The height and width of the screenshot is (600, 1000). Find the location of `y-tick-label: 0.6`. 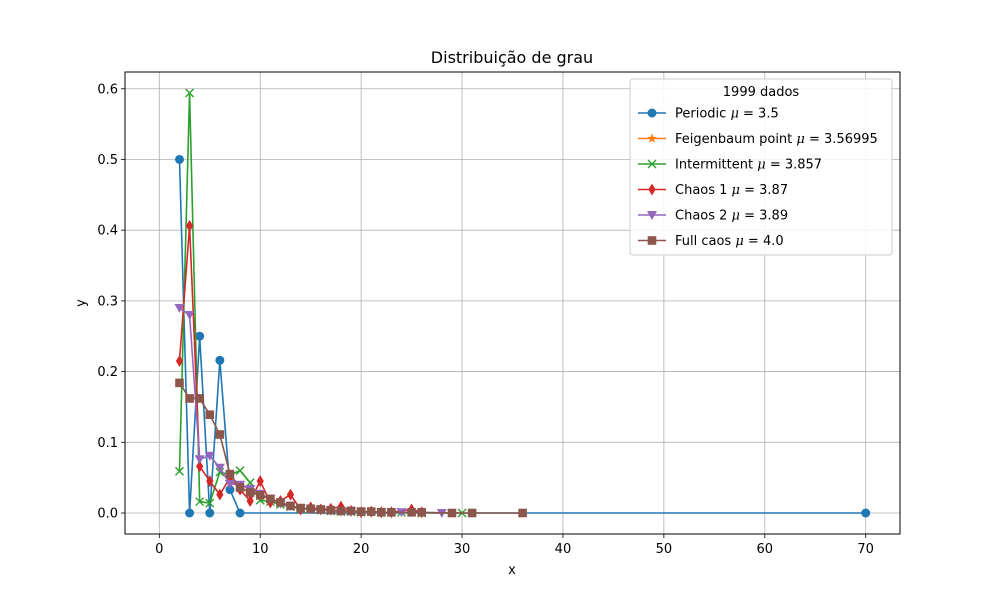

y-tick-label: 0.6 is located at coordinates (107, 89).